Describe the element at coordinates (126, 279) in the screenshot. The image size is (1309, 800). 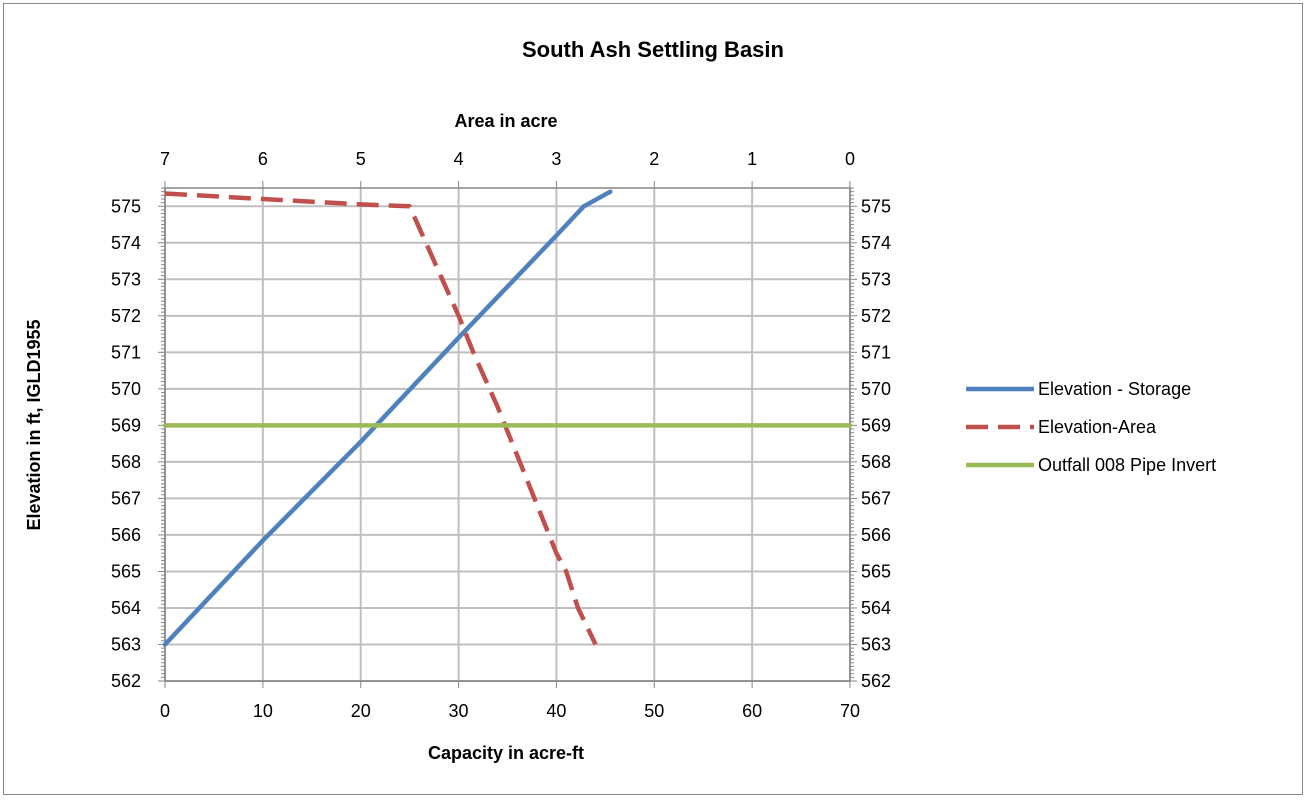
I see `y-tick-label: 573` at that location.